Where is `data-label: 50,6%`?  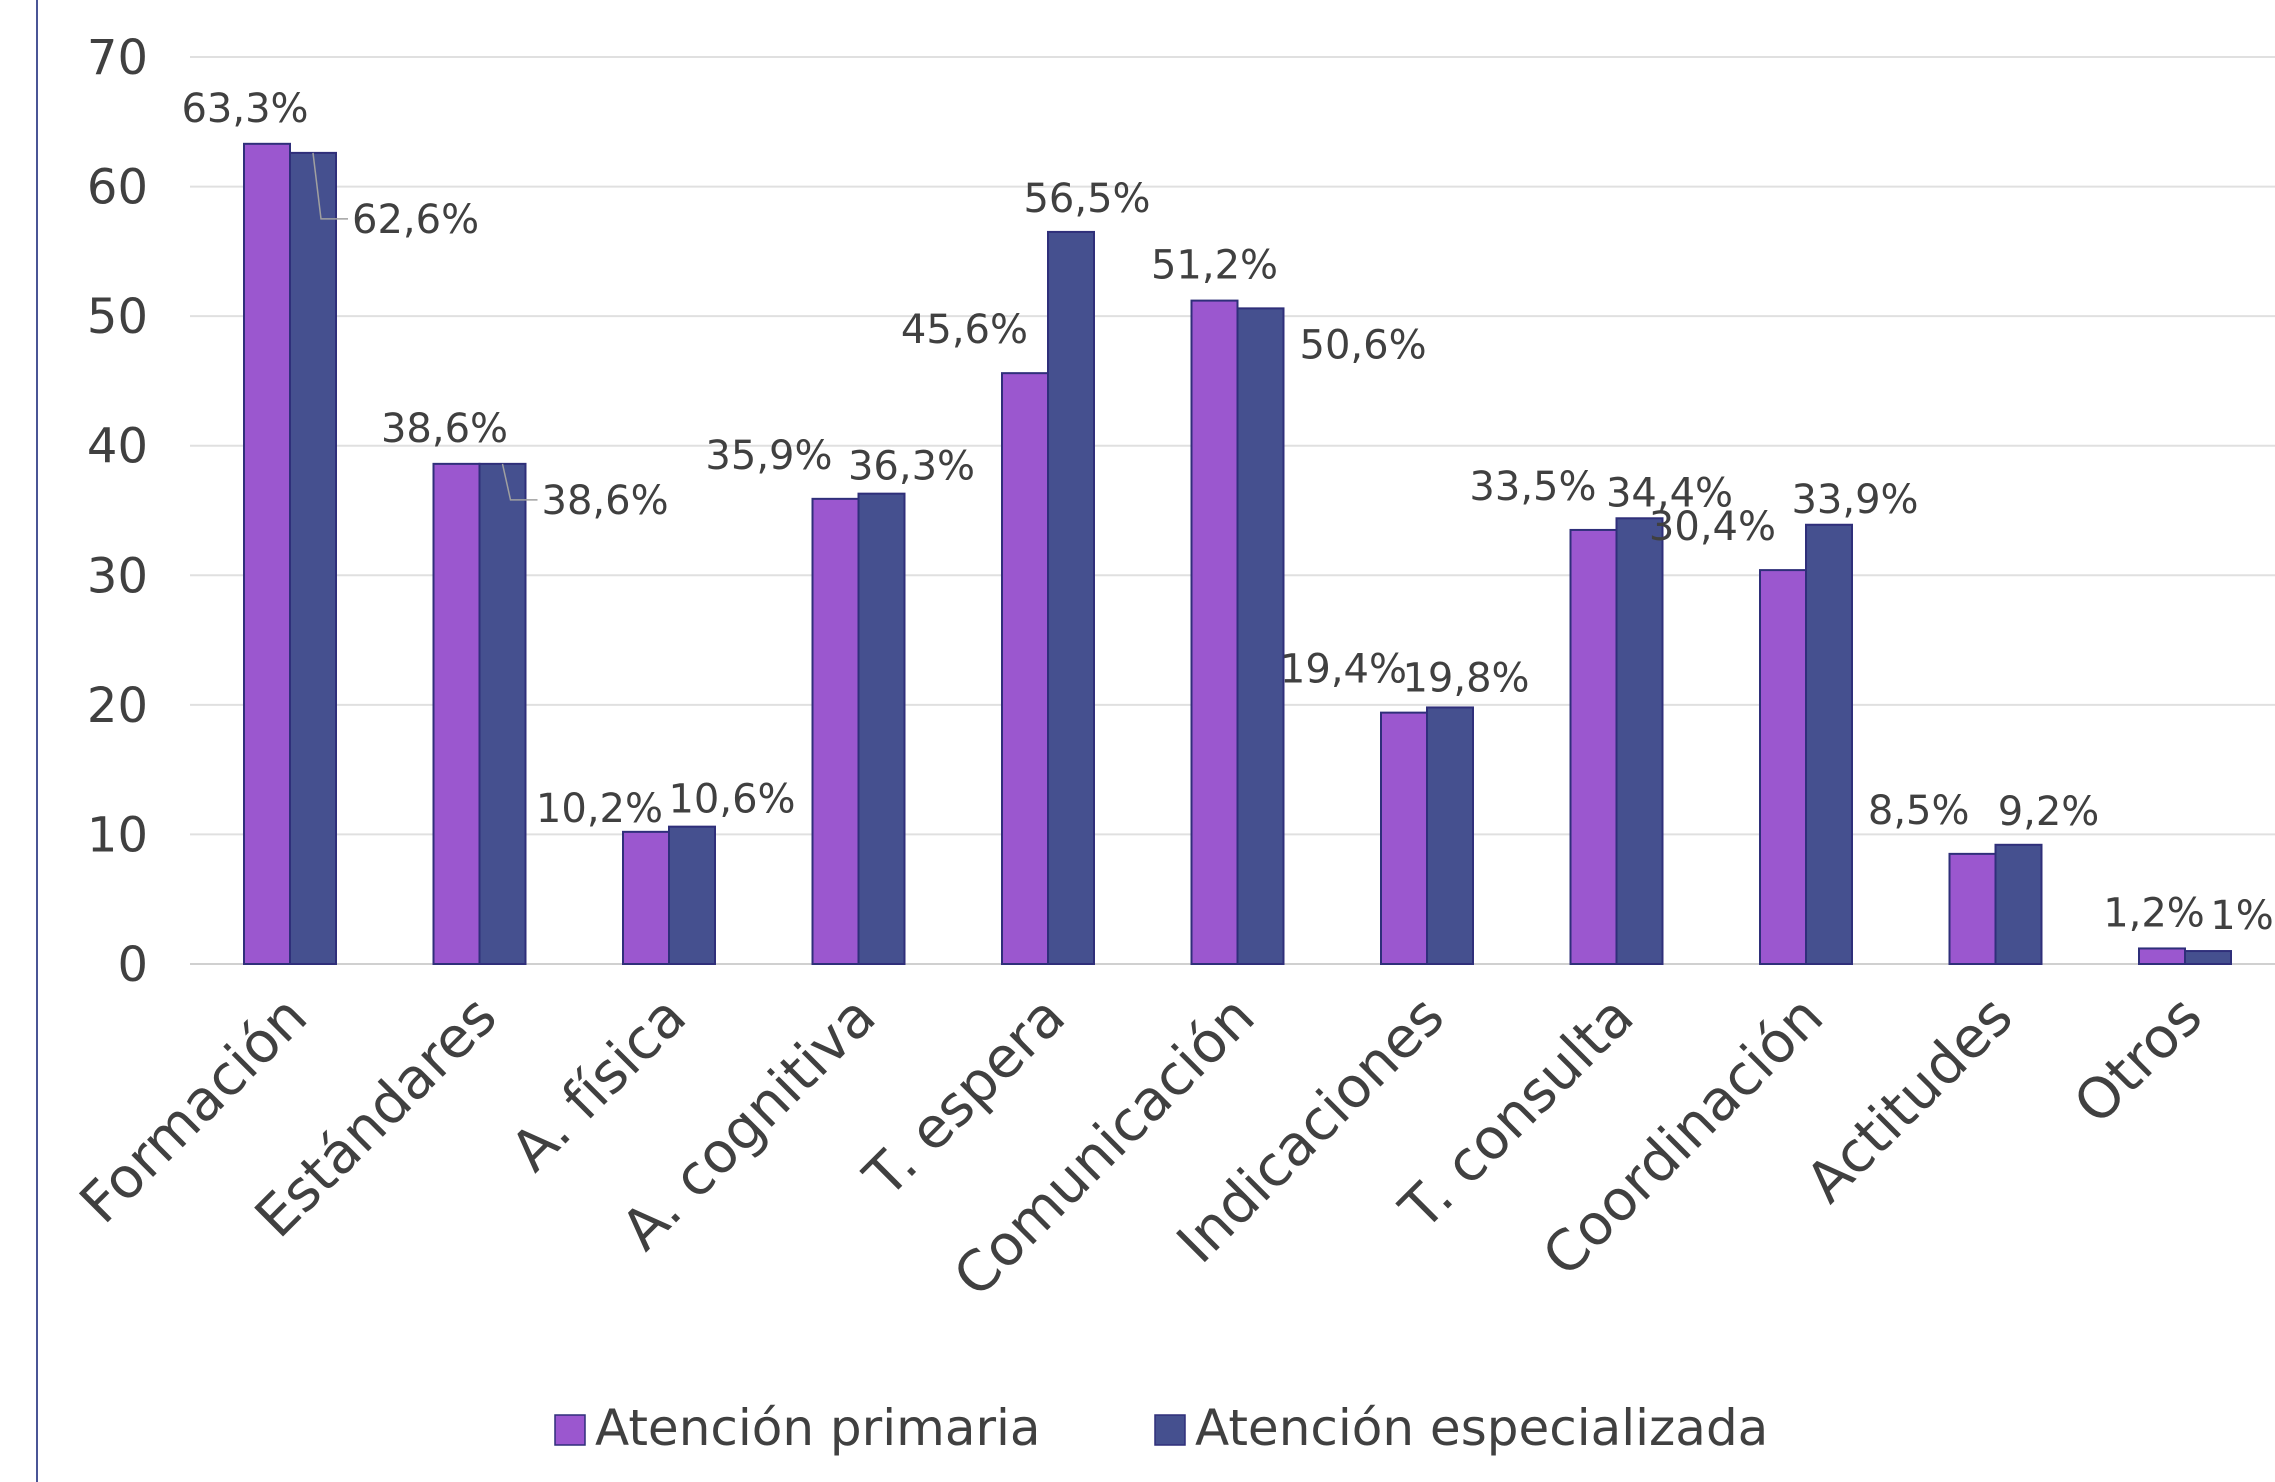 data-label: 50,6% is located at coordinates (1363, 345).